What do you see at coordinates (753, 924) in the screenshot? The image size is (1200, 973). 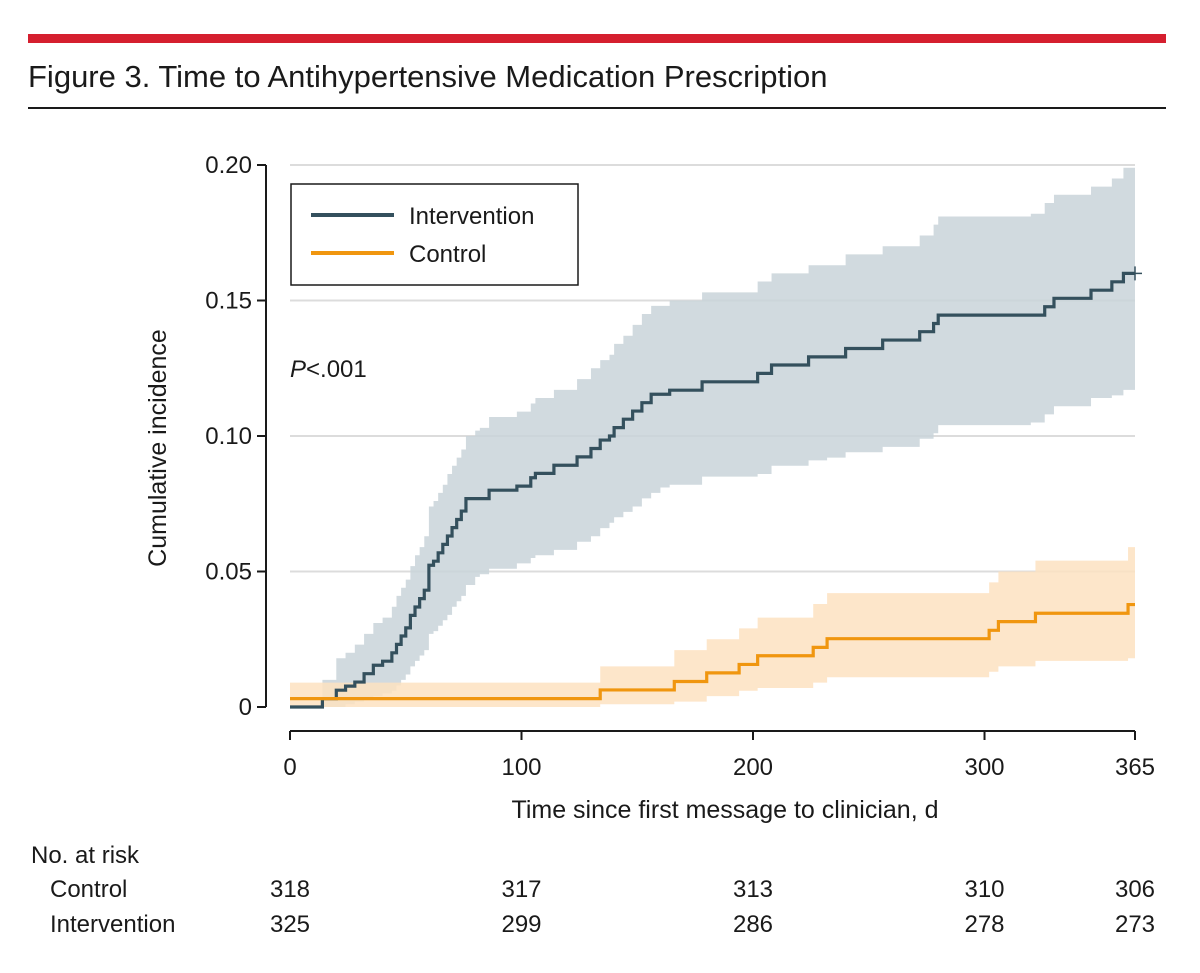 I see `risk-value-intervention: 286` at bounding box center [753, 924].